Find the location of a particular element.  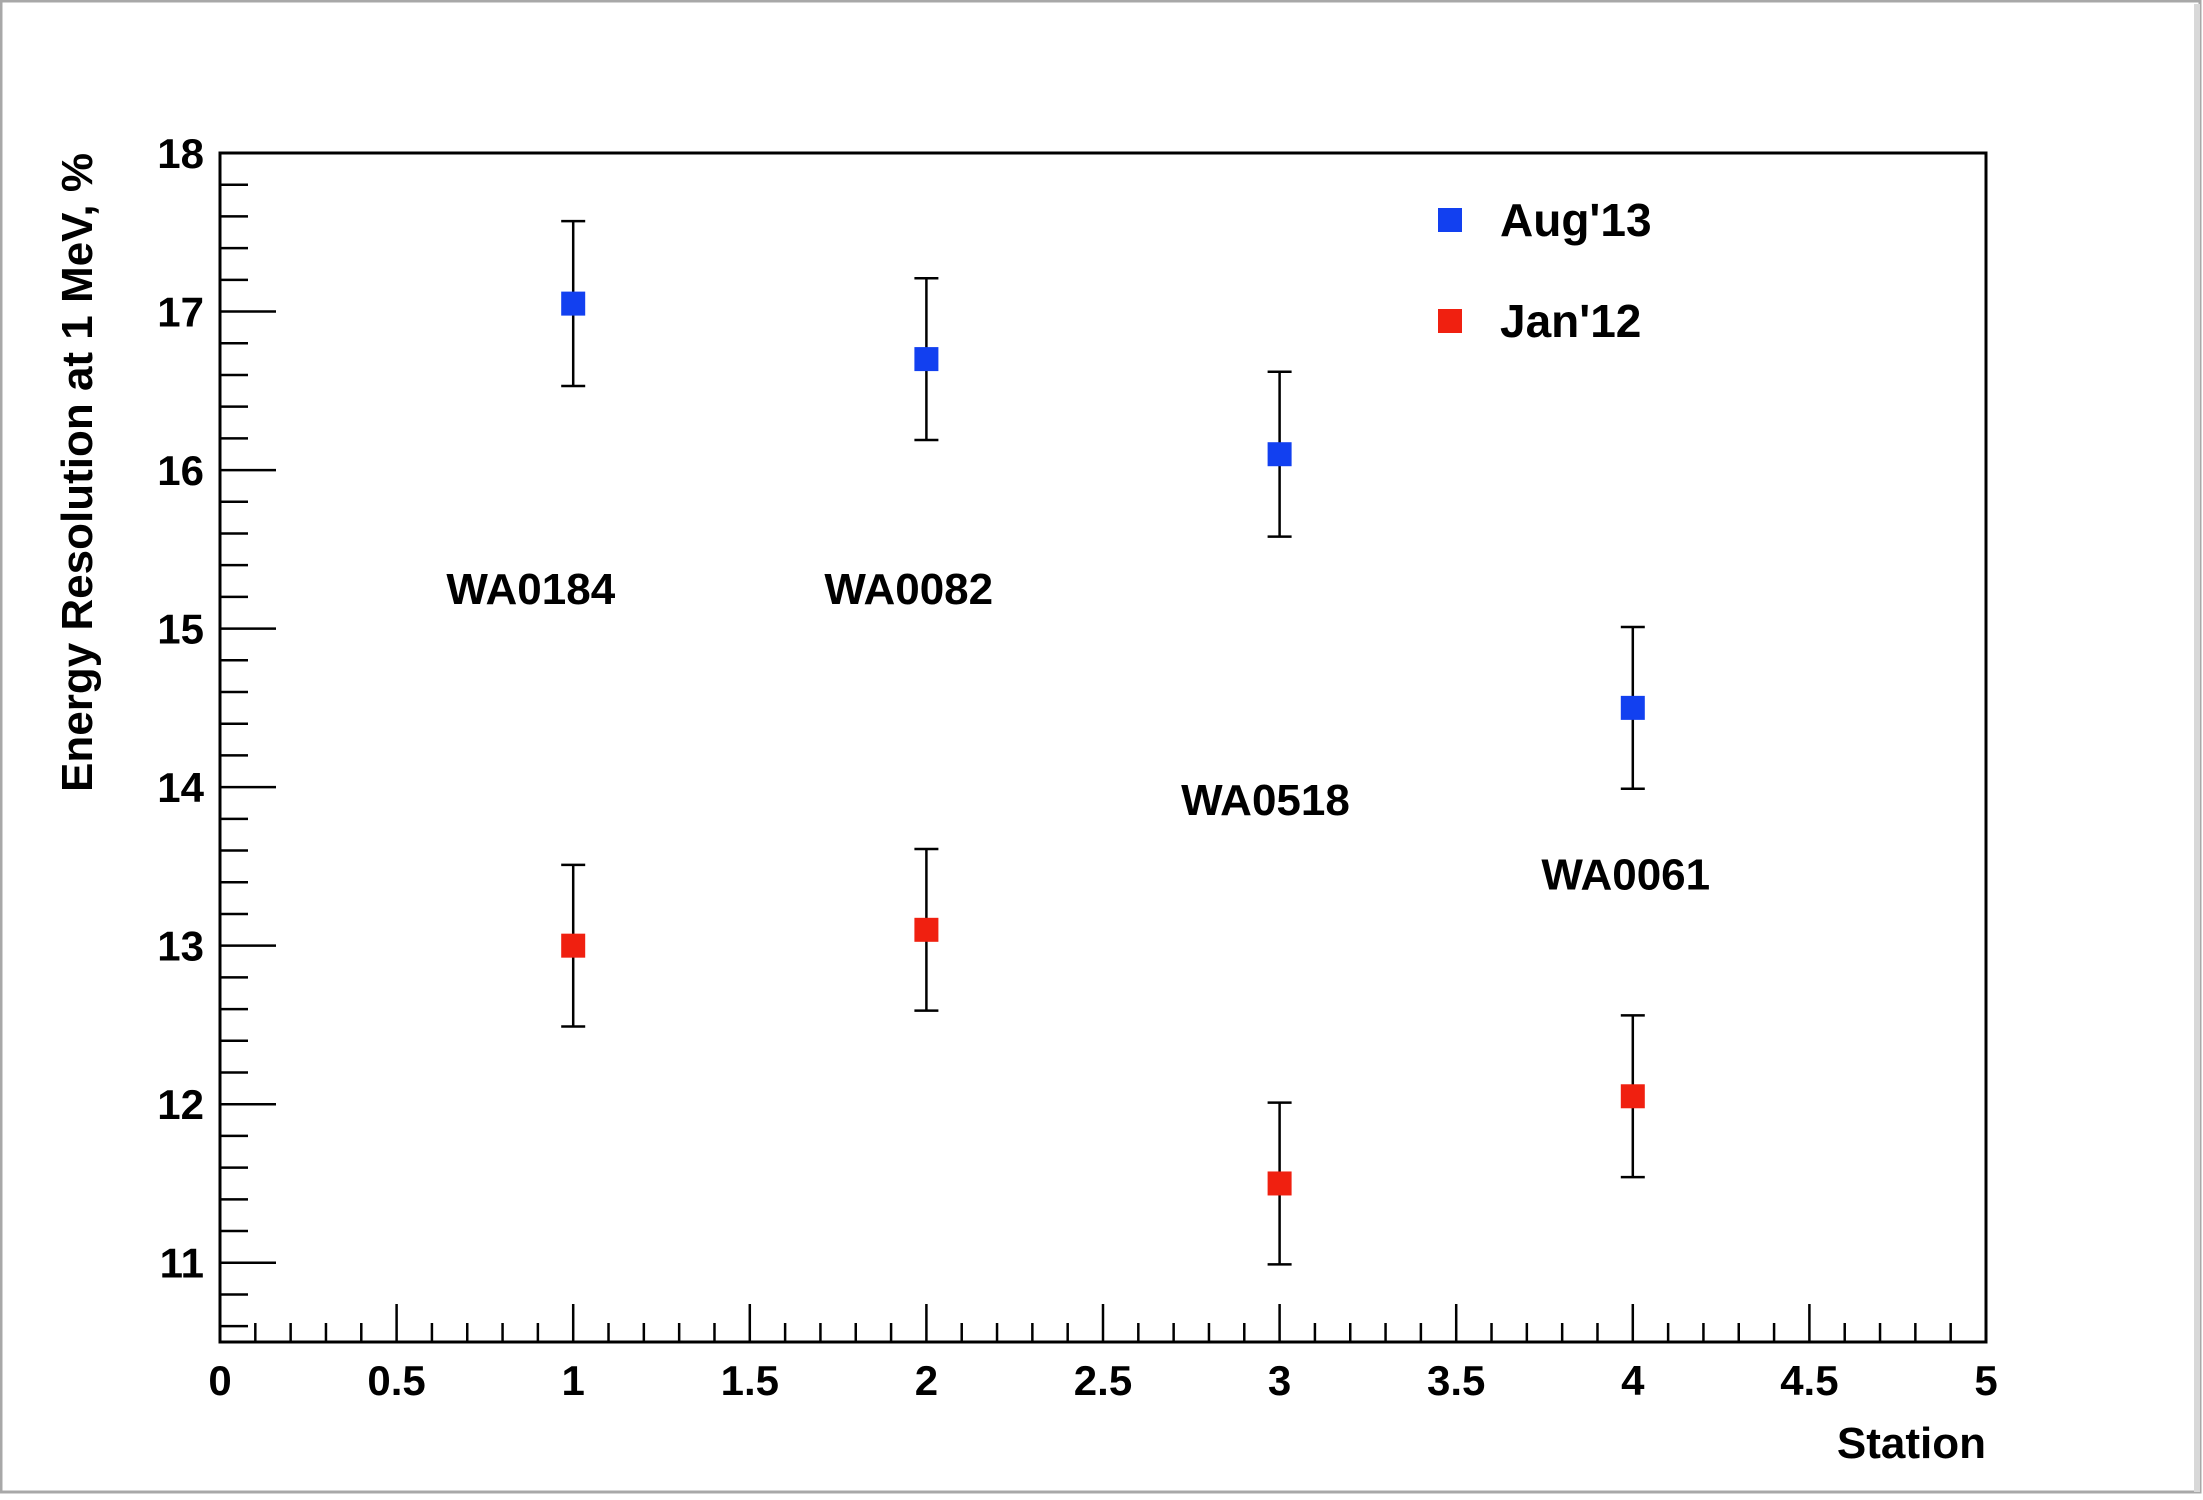

y-axis-title: Energy Resolution at 1 MeV, % is located at coordinates (77, 472).